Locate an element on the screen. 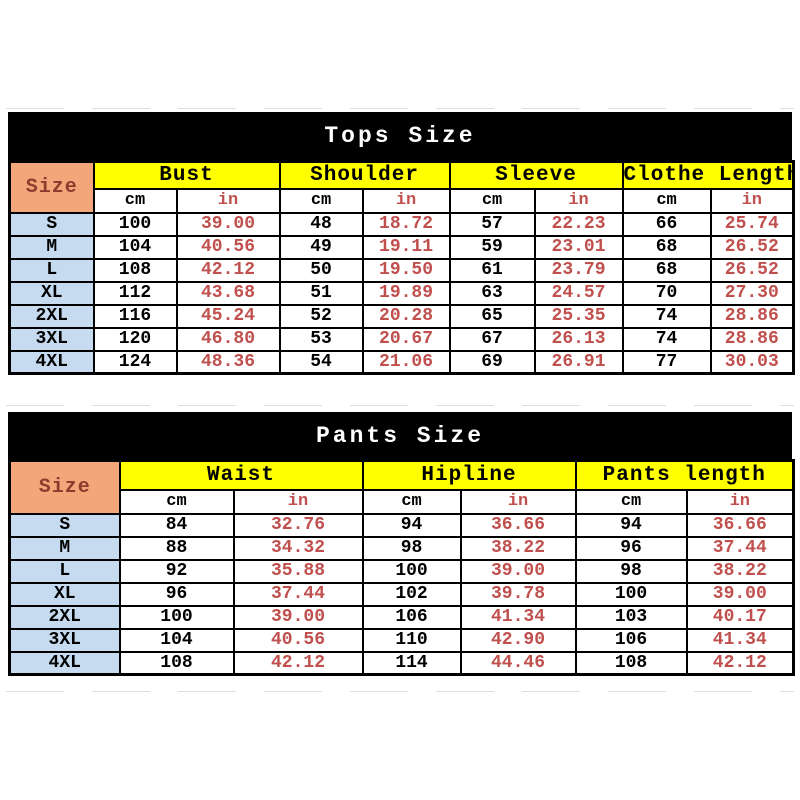 The image size is (800, 800). in-value-cell: 25.35 is located at coordinates (578, 316).